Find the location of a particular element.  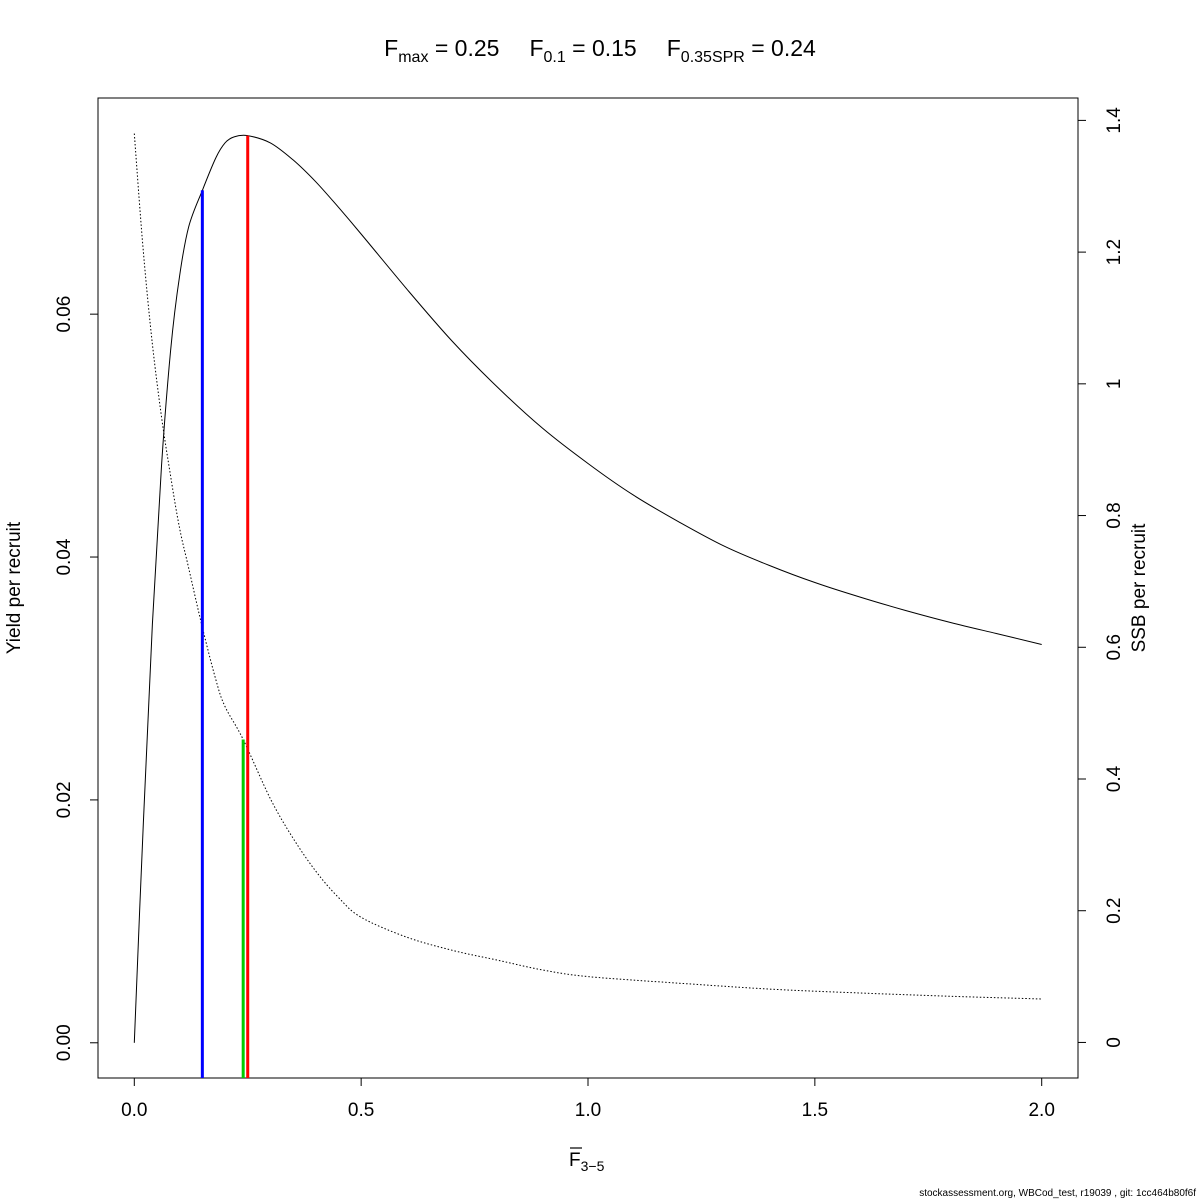

f01-value: = 0.15 is located at coordinates (601, 48).